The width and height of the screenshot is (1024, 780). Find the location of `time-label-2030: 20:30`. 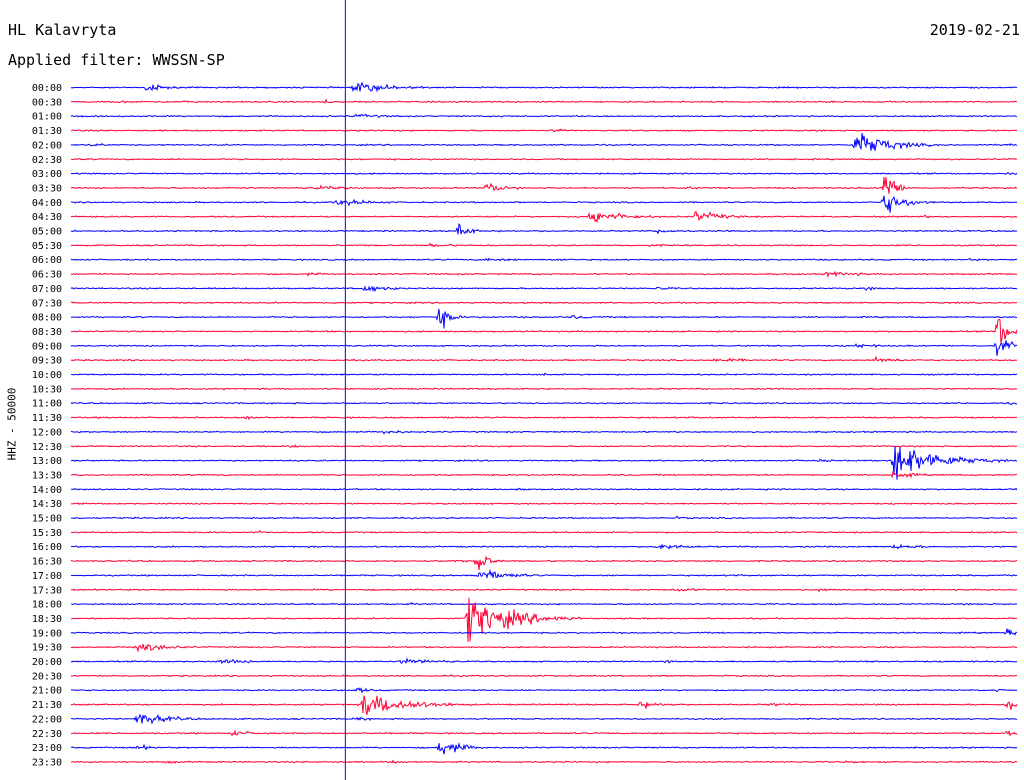

time-label-2030: 20:30 is located at coordinates (47, 676).